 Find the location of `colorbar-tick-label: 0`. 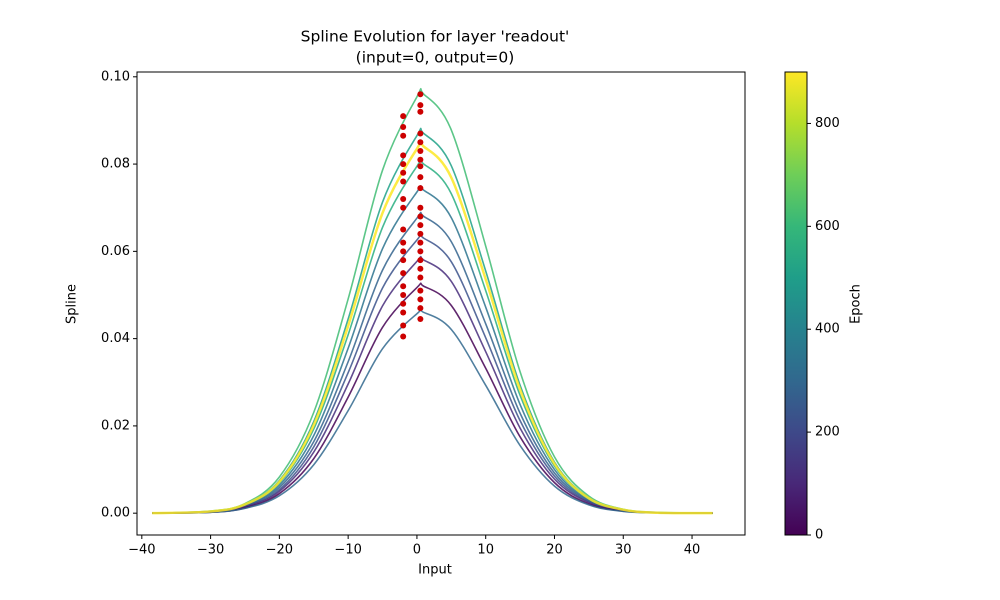

colorbar-tick-label: 0 is located at coordinates (819, 535).